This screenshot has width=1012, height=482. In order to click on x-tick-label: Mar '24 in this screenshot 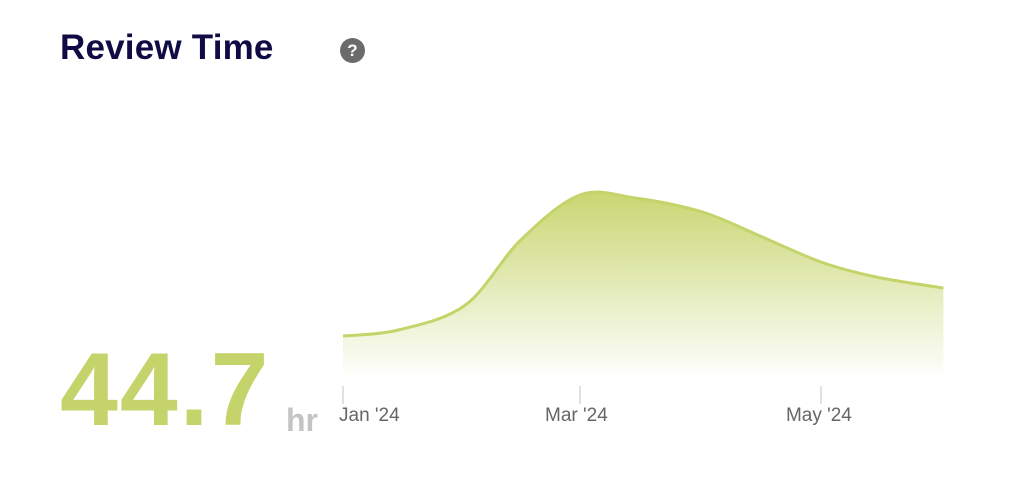, I will do `click(576, 415)`.